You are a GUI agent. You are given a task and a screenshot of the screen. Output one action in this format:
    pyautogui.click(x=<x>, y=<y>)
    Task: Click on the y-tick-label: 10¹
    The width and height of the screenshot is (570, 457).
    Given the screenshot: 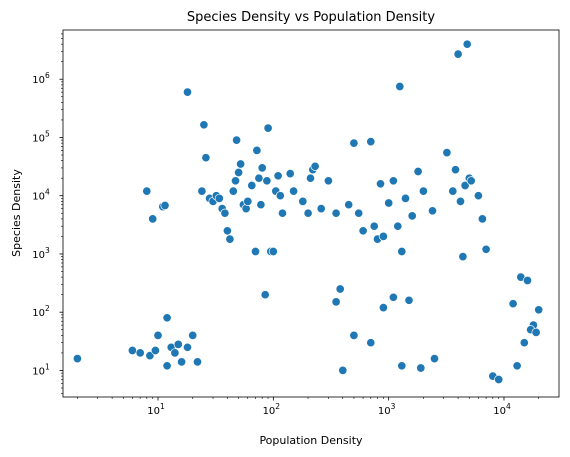 What is the action you would take?
    pyautogui.click(x=41, y=369)
    